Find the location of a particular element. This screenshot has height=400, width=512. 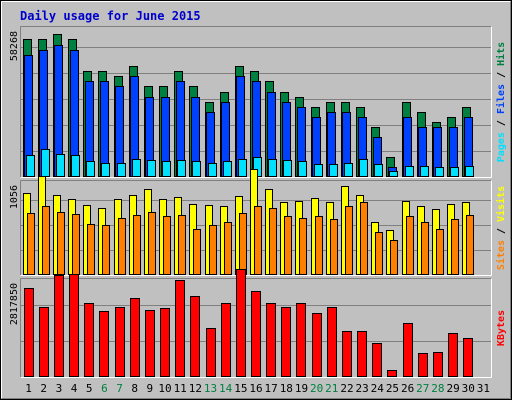

x-tick-label: 7 is located at coordinates (119, 388).